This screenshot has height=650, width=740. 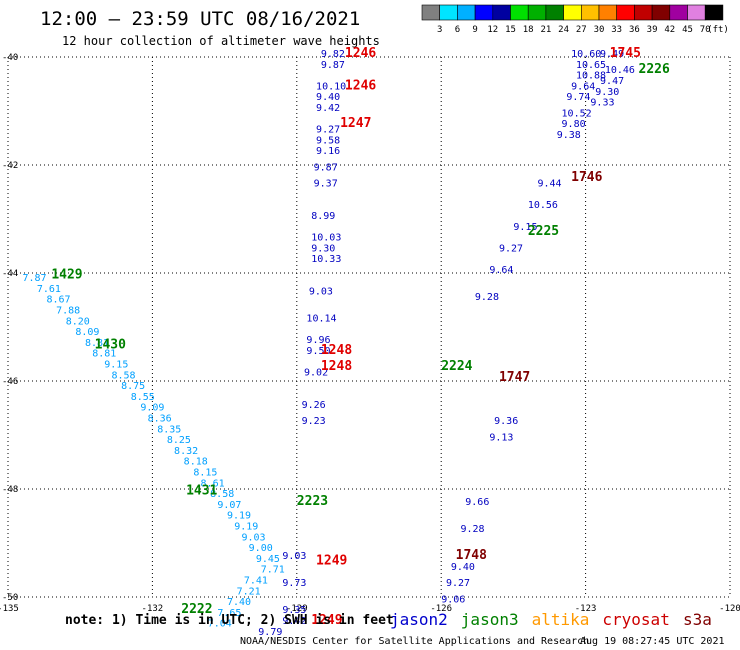 I want to click on wave-height-value: 9.73, so click(x=294, y=583).